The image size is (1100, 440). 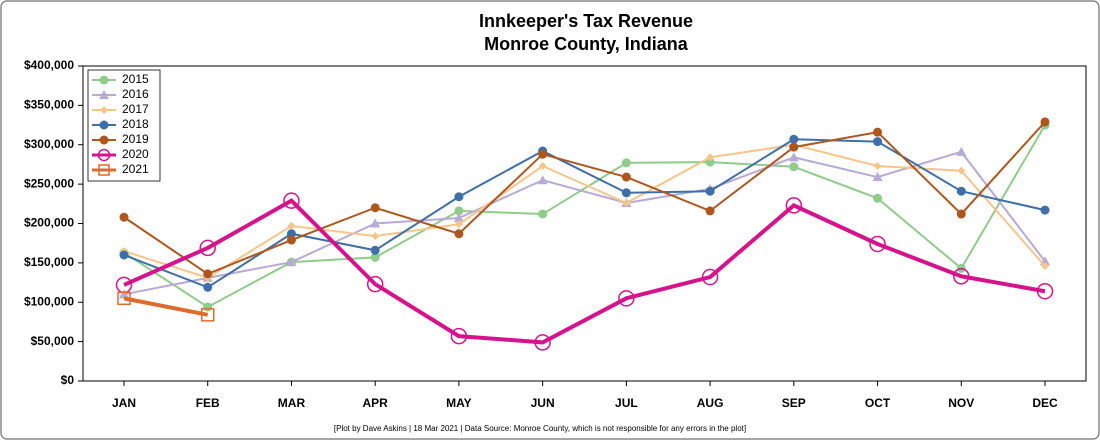 What do you see at coordinates (135, 139) in the screenshot?
I see `legend-label: 2019` at bounding box center [135, 139].